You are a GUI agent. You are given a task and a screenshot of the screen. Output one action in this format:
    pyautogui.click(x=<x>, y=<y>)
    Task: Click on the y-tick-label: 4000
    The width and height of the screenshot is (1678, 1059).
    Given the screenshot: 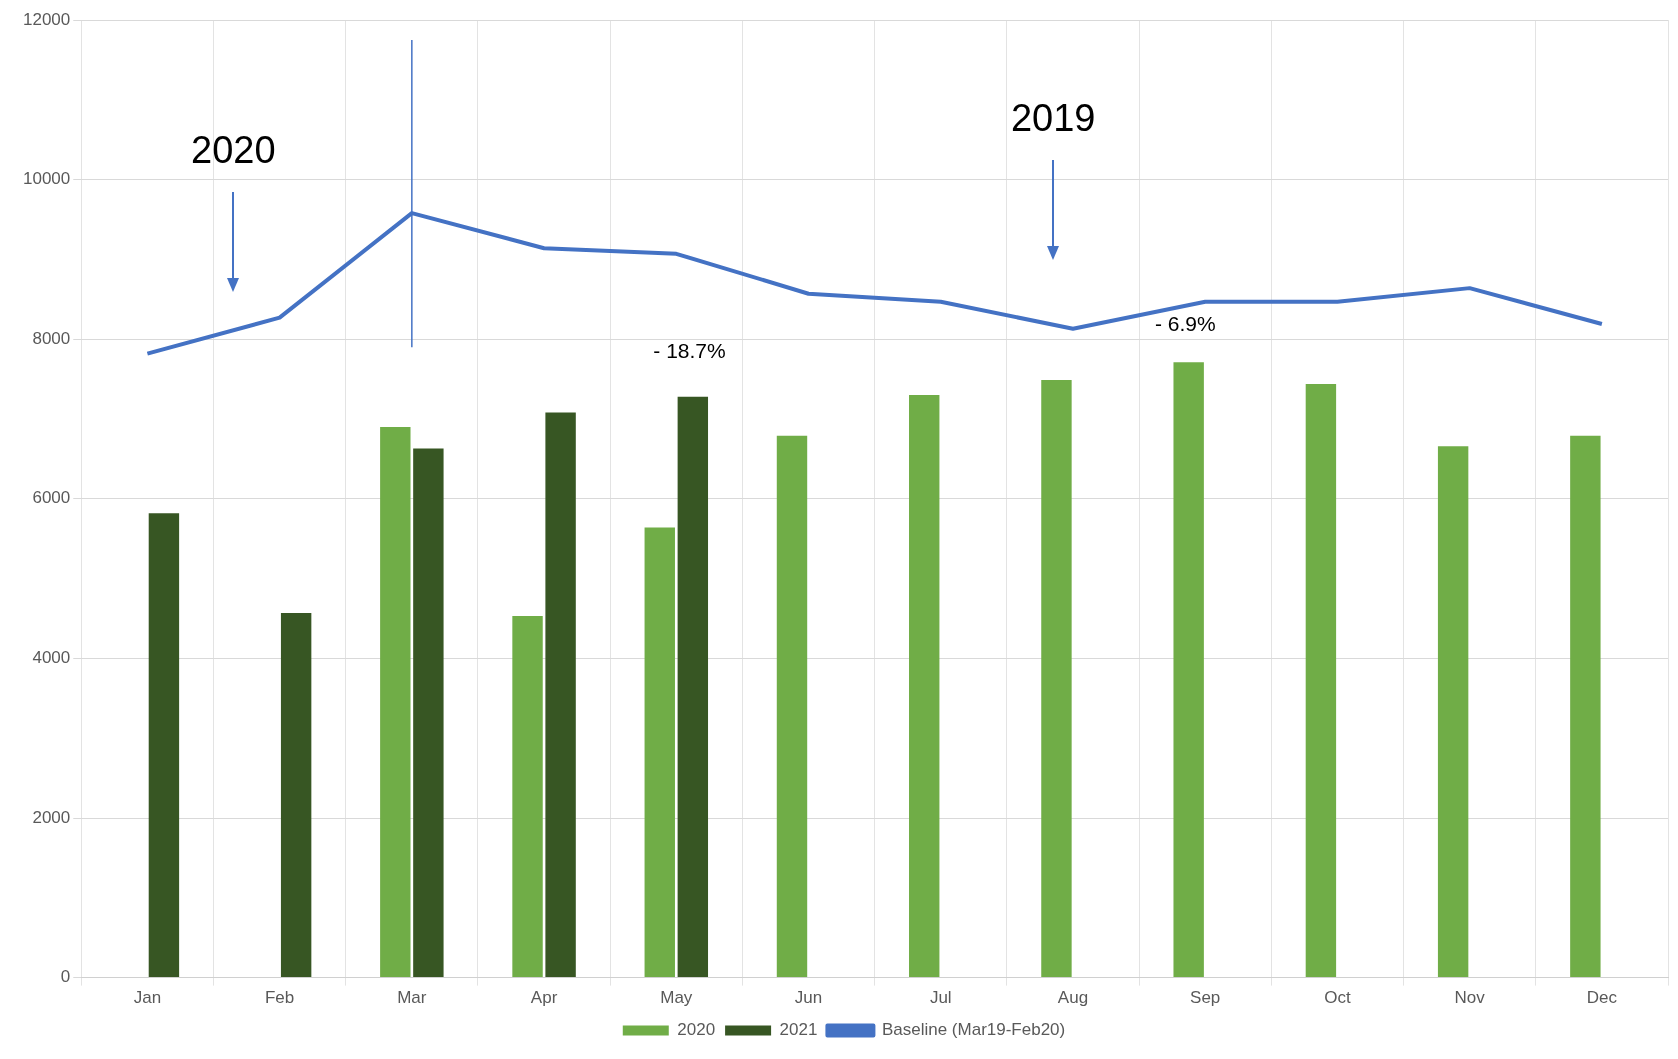 What is the action you would take?
    pyautogui.click(x=51, y=658)
    